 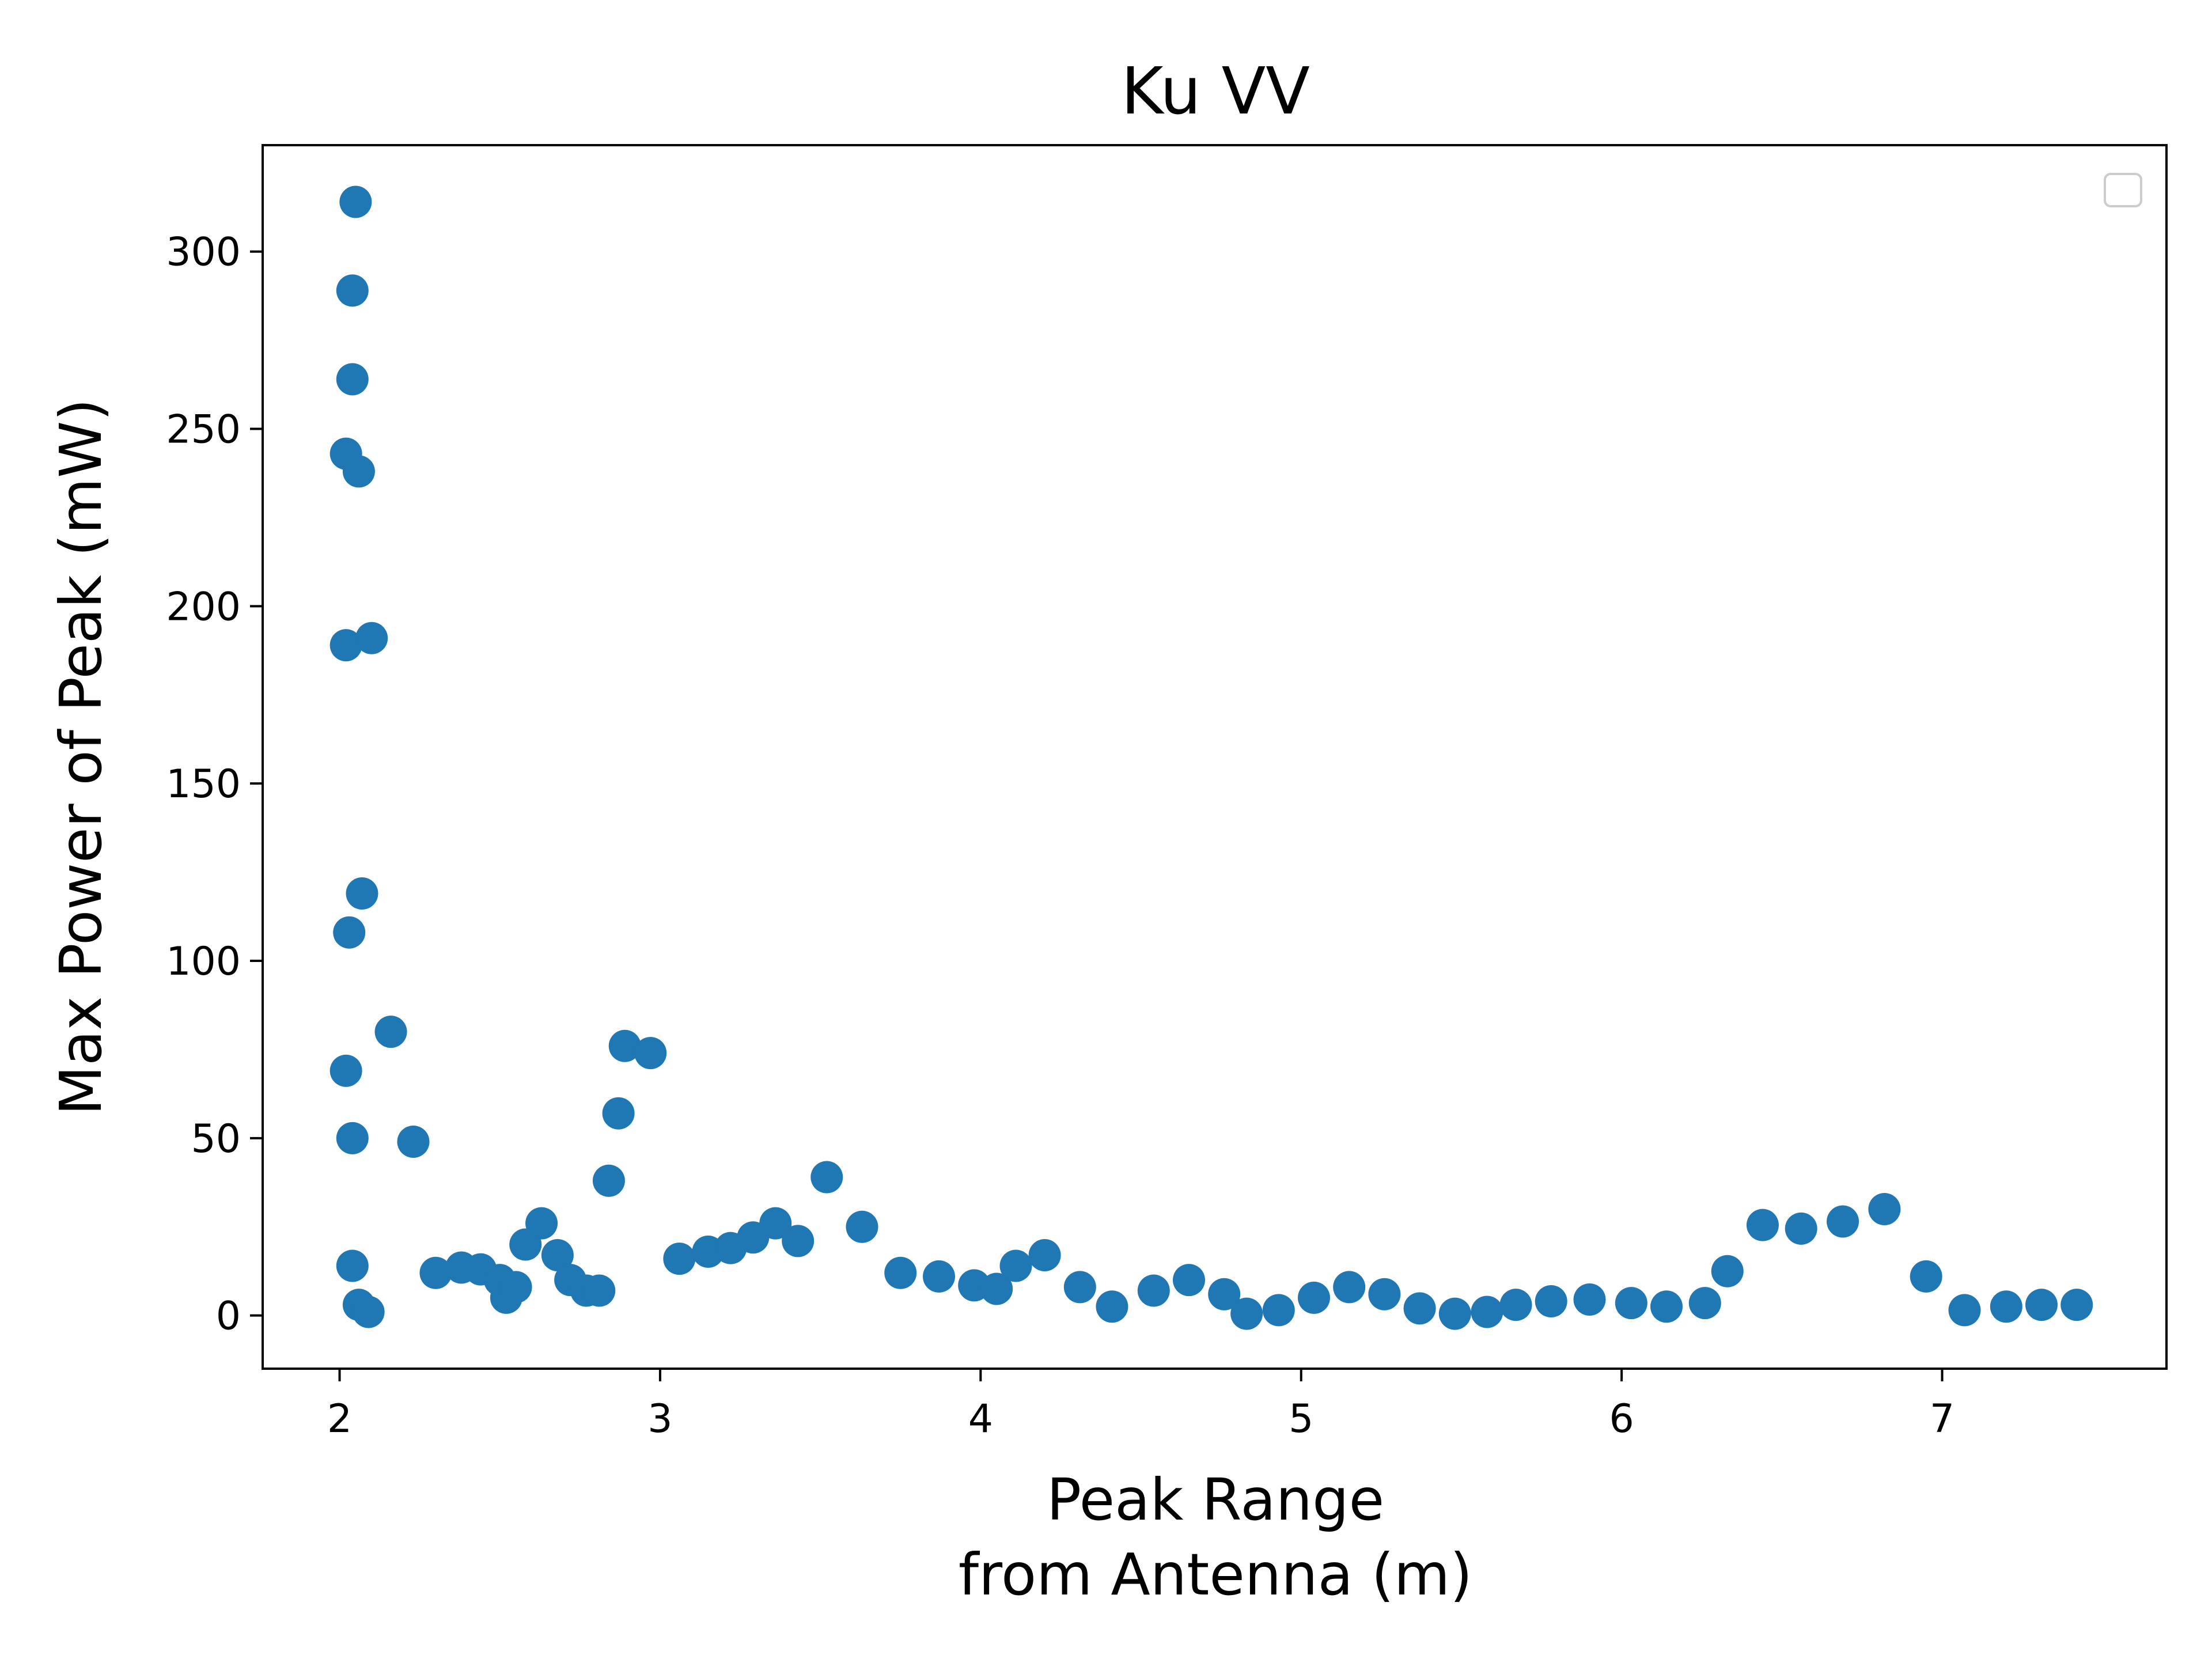 I want to click on chart-title: Ku VV, so click(x=1215, y=91).